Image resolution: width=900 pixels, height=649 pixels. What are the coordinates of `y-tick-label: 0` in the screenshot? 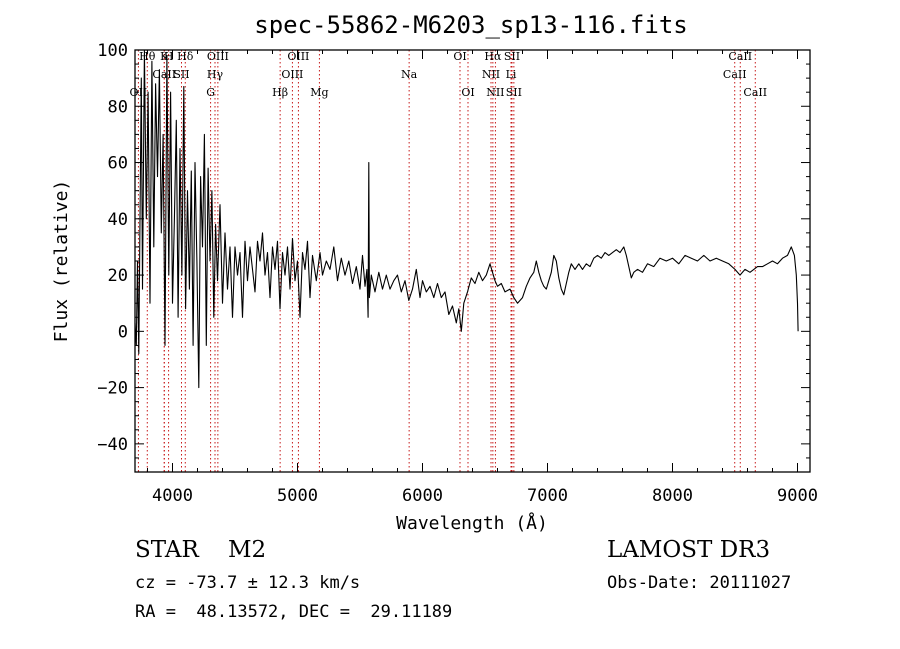 It's located at (123, 332).